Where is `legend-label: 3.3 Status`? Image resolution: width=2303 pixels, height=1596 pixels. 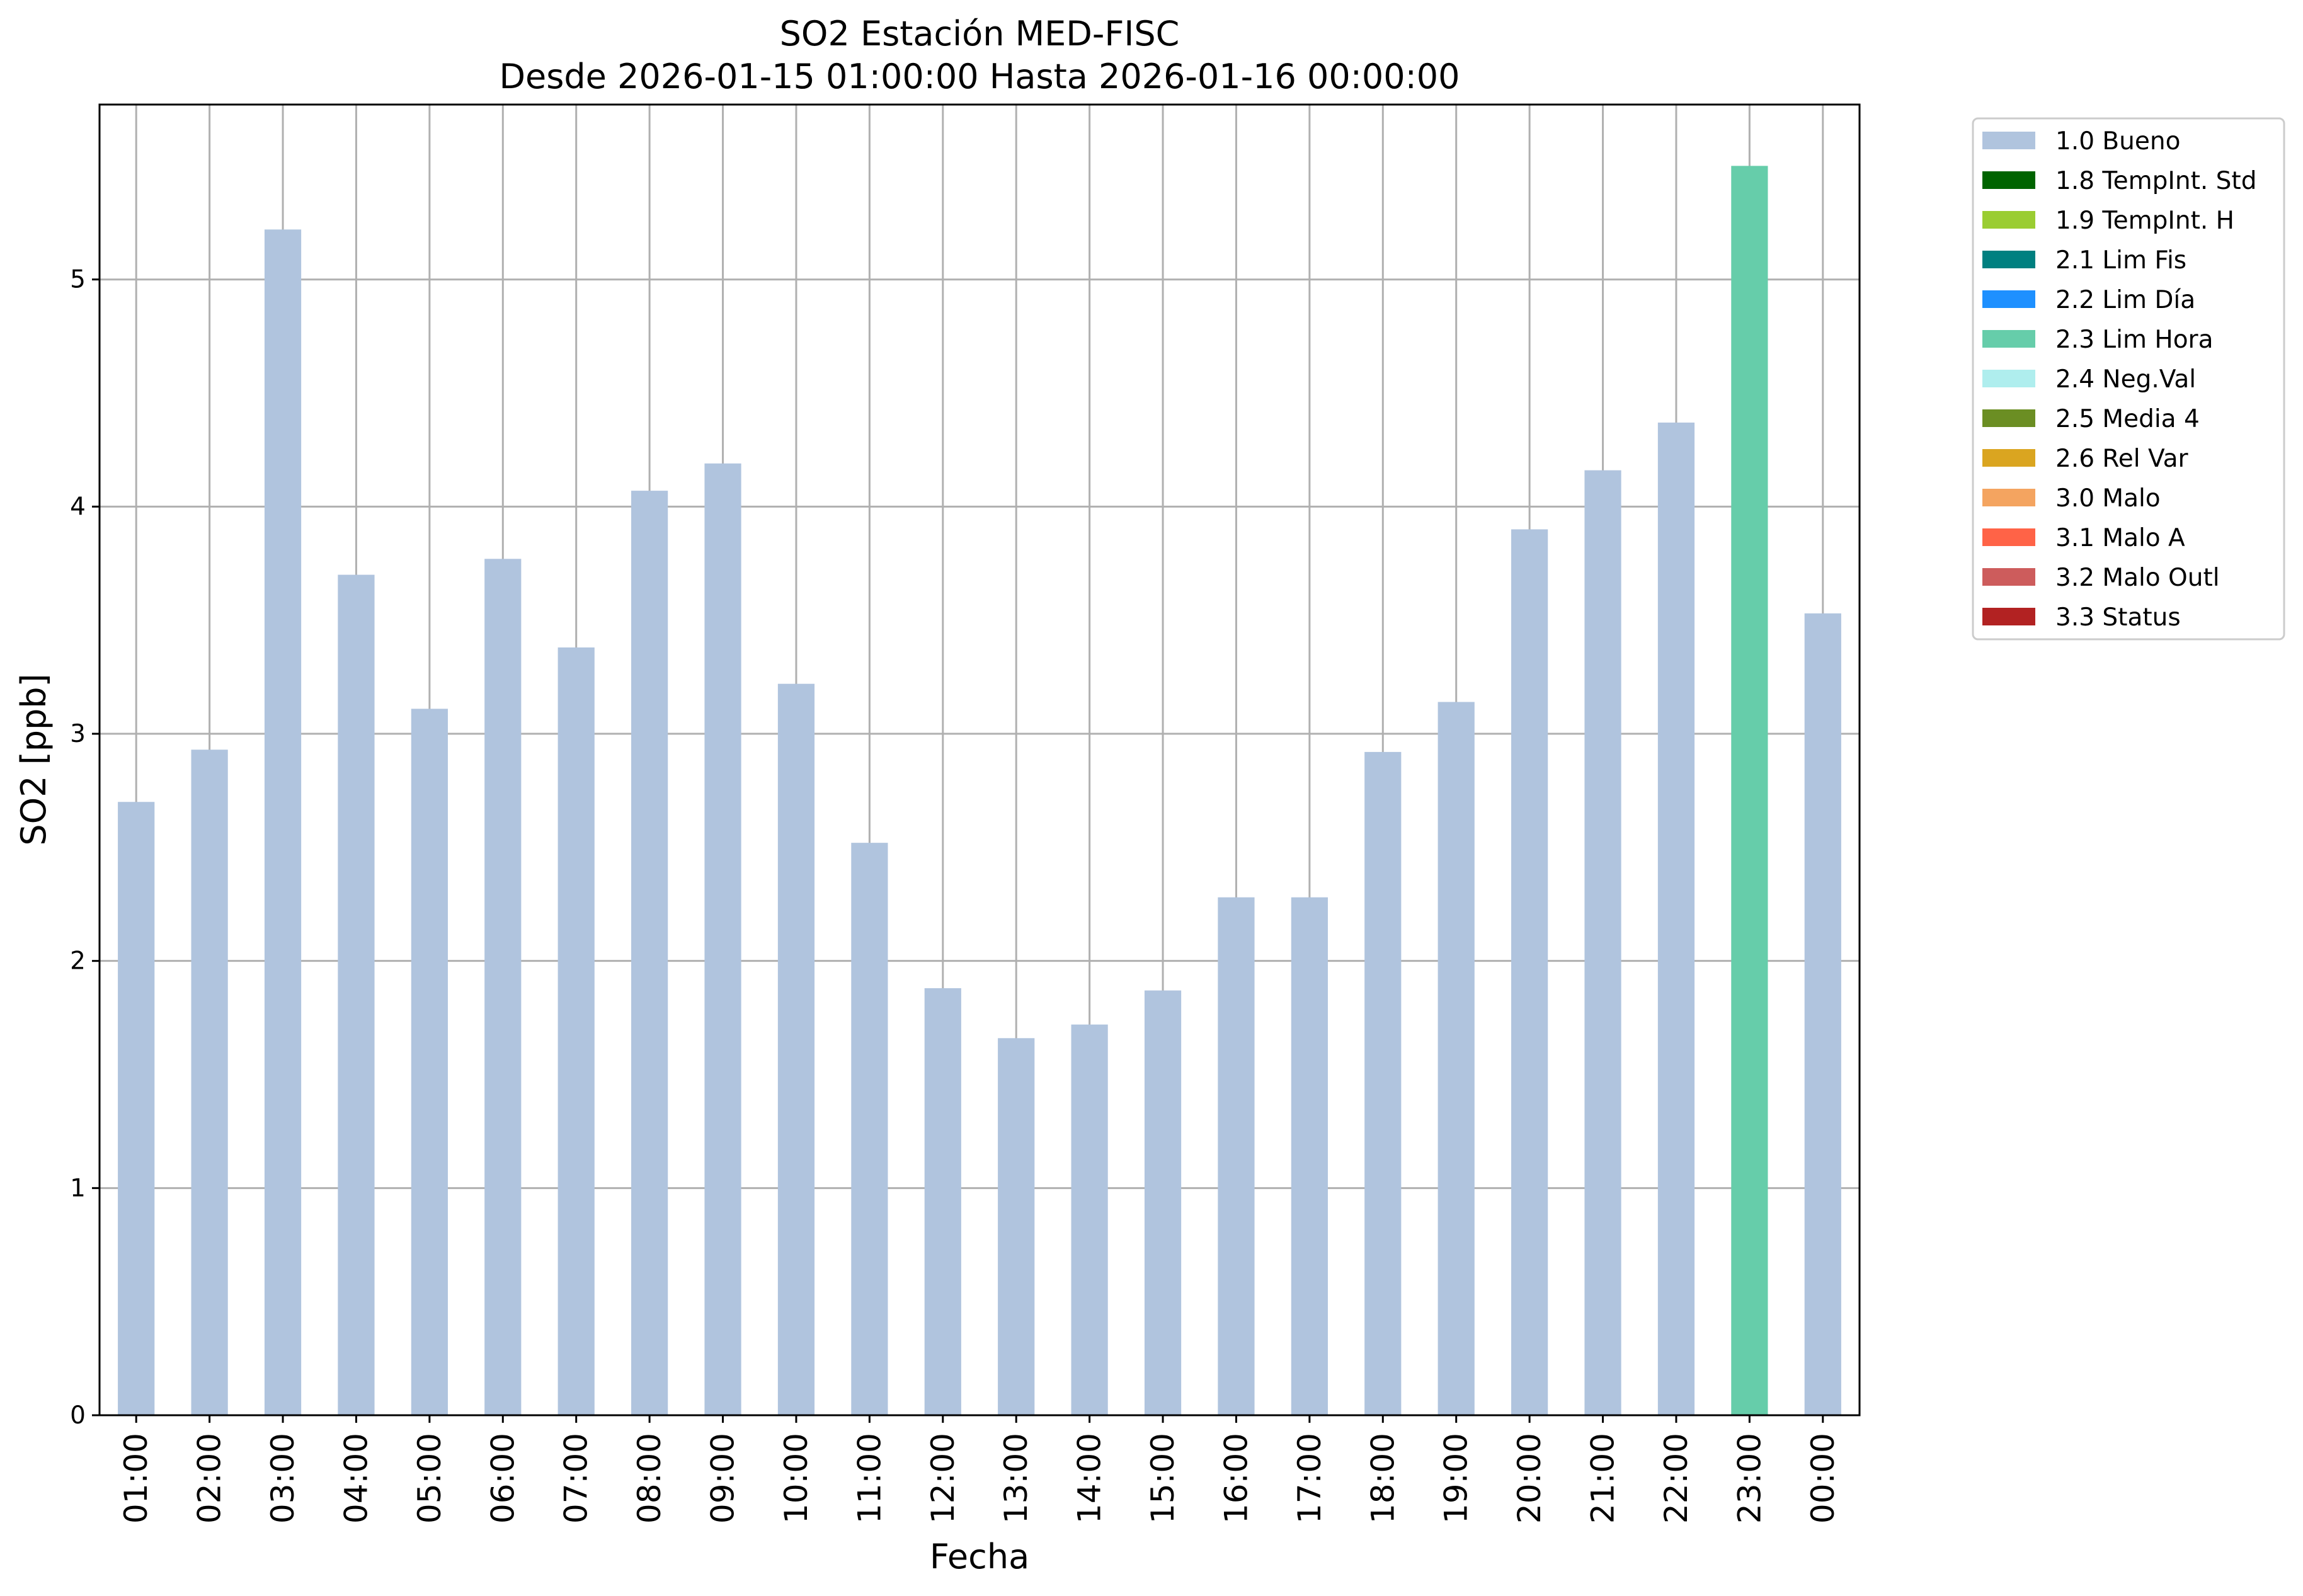 legend-label: 3.3 Status is located at coordinates (2118, 617).